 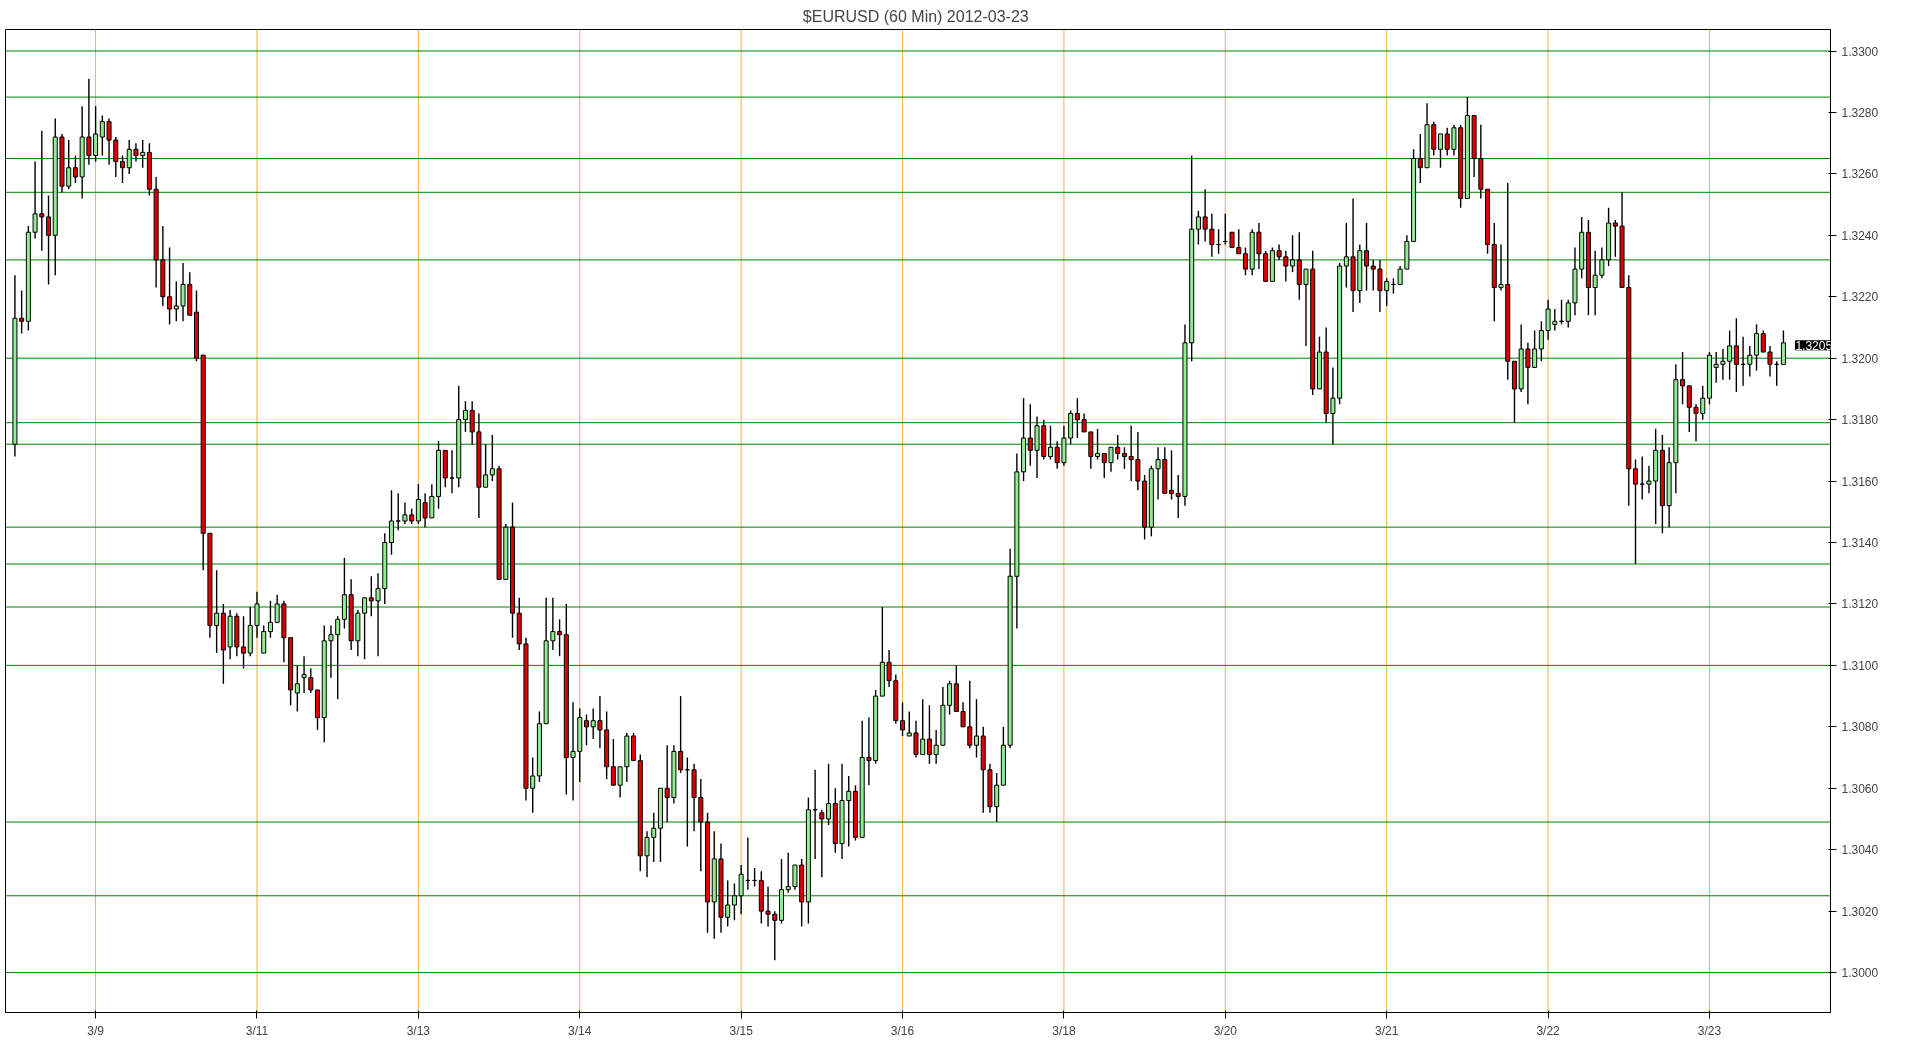 I want to click on y-tick-label: 1.3200, so click(x=1860, y=358).